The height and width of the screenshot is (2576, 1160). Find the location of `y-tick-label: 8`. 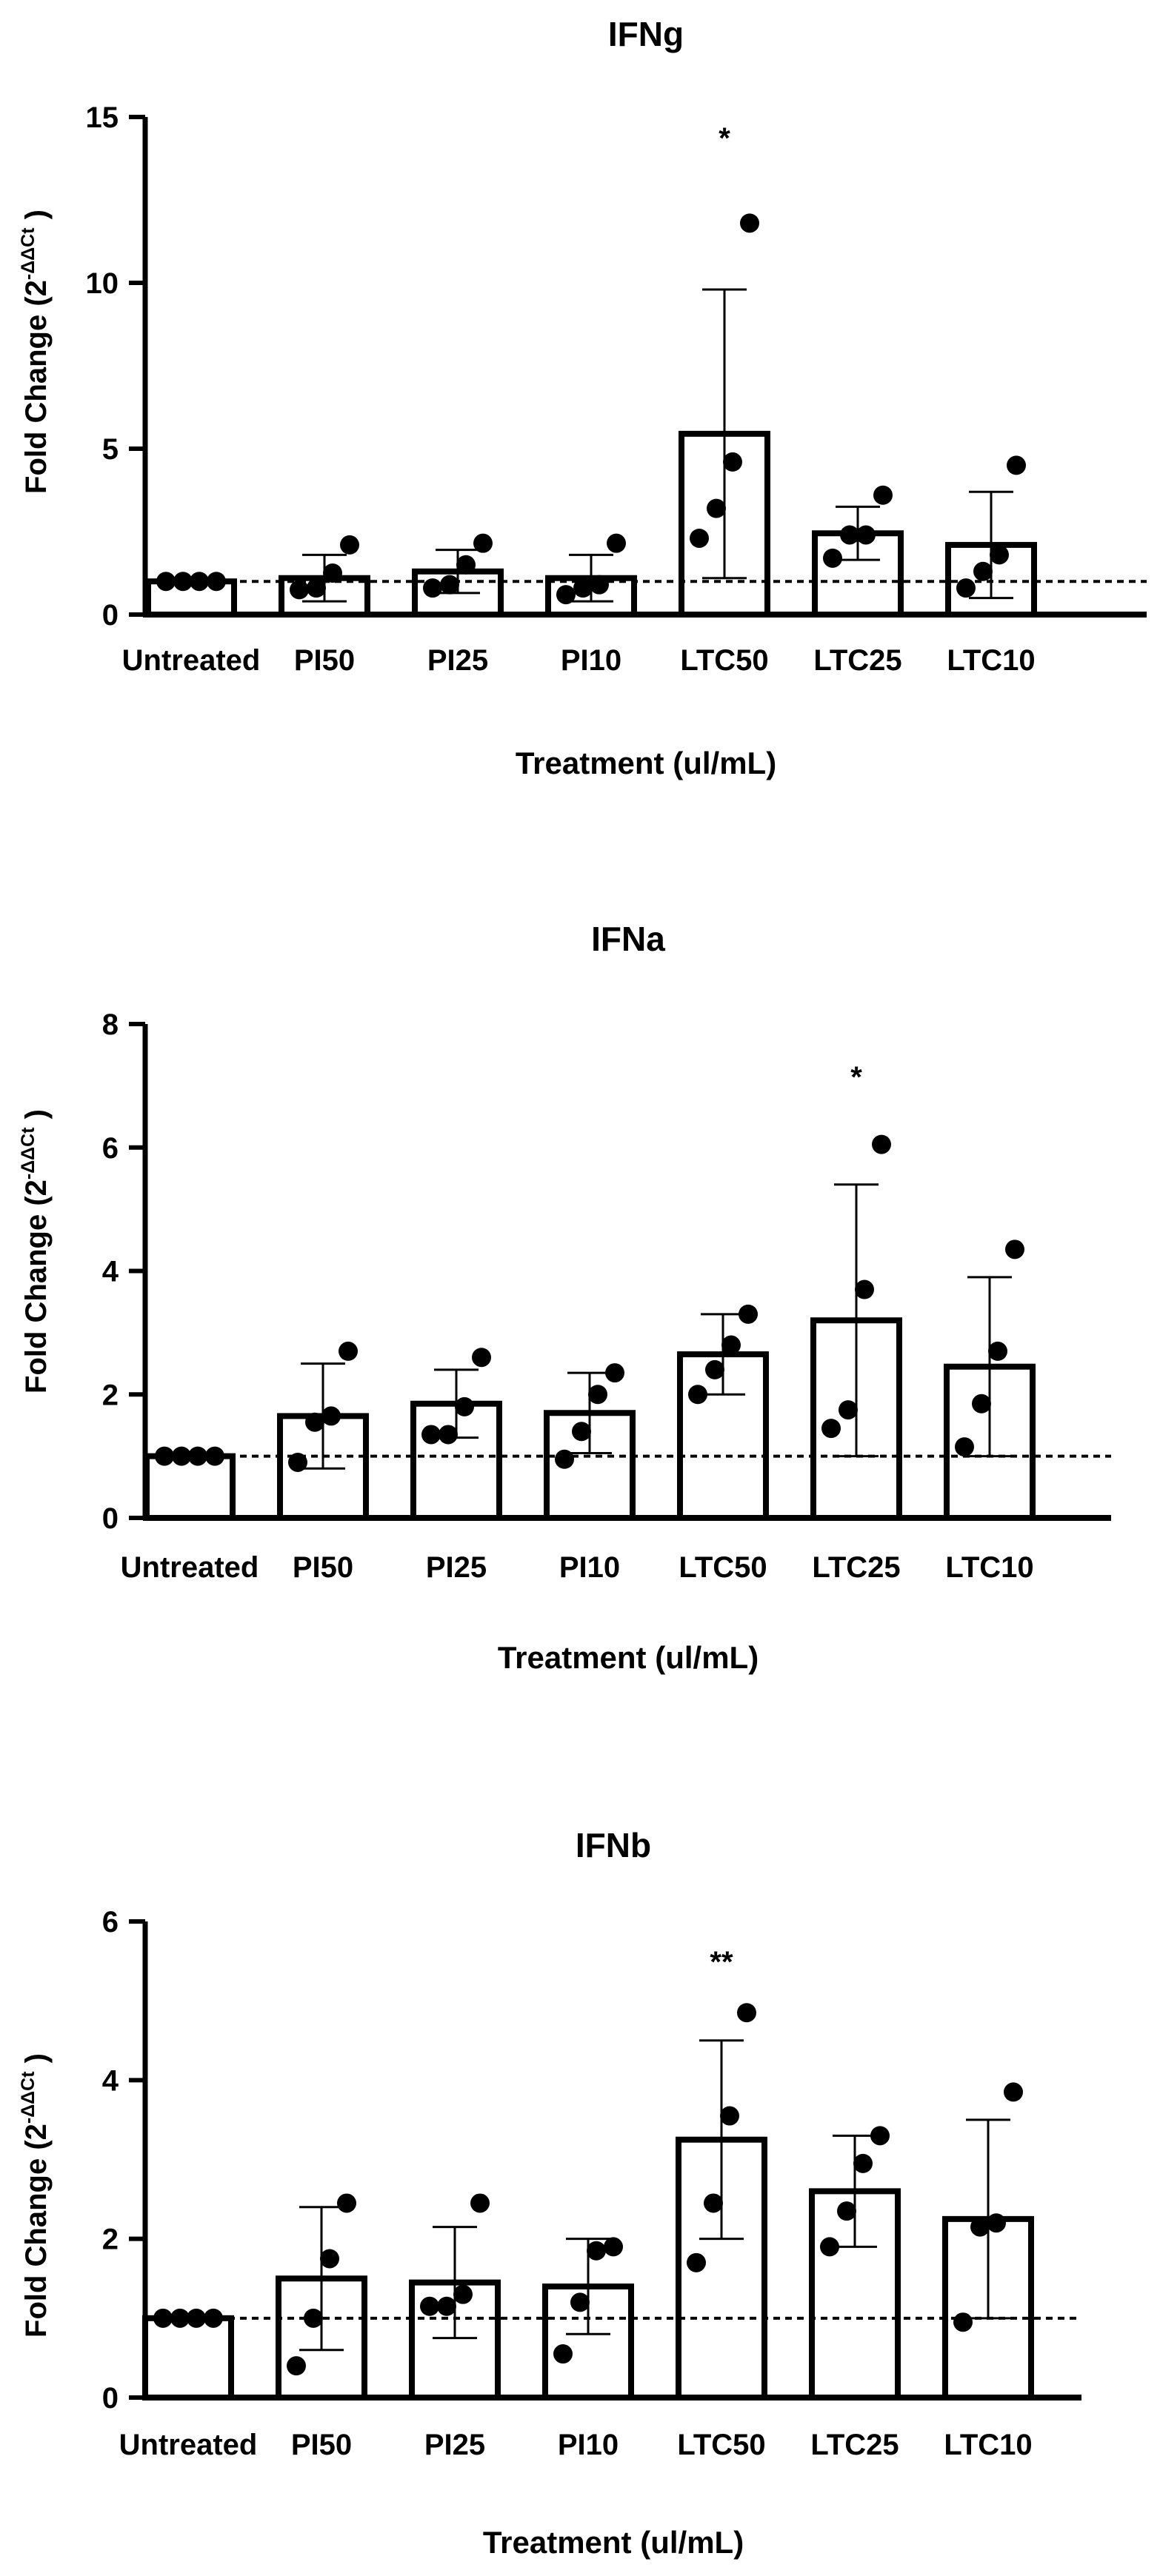

y-tick-label: 8 is located at coordinates (110, 1024).